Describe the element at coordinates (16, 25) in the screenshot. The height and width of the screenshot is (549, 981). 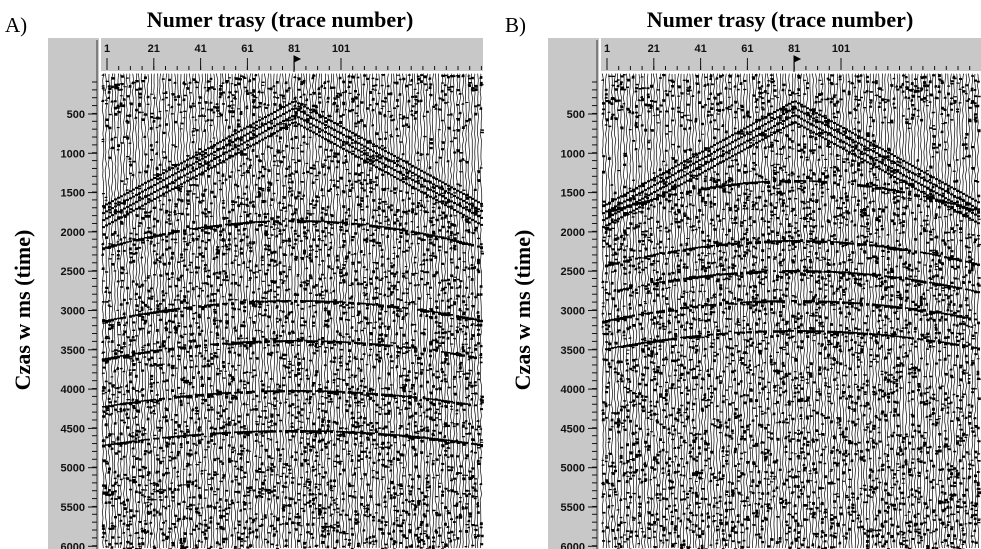
I see `panel-label: A)` at that location.